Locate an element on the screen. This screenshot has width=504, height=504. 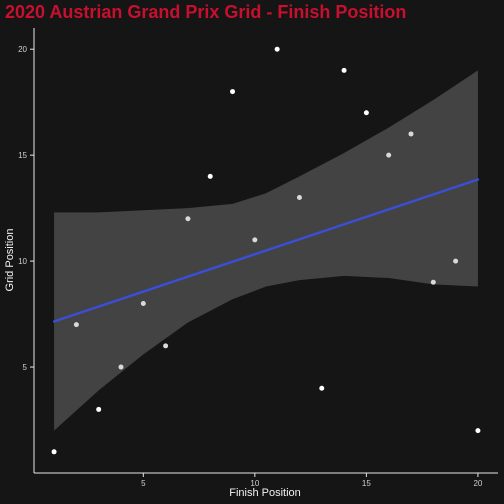
y-tick-label-15: 15 is located at coordinates (22, 155).